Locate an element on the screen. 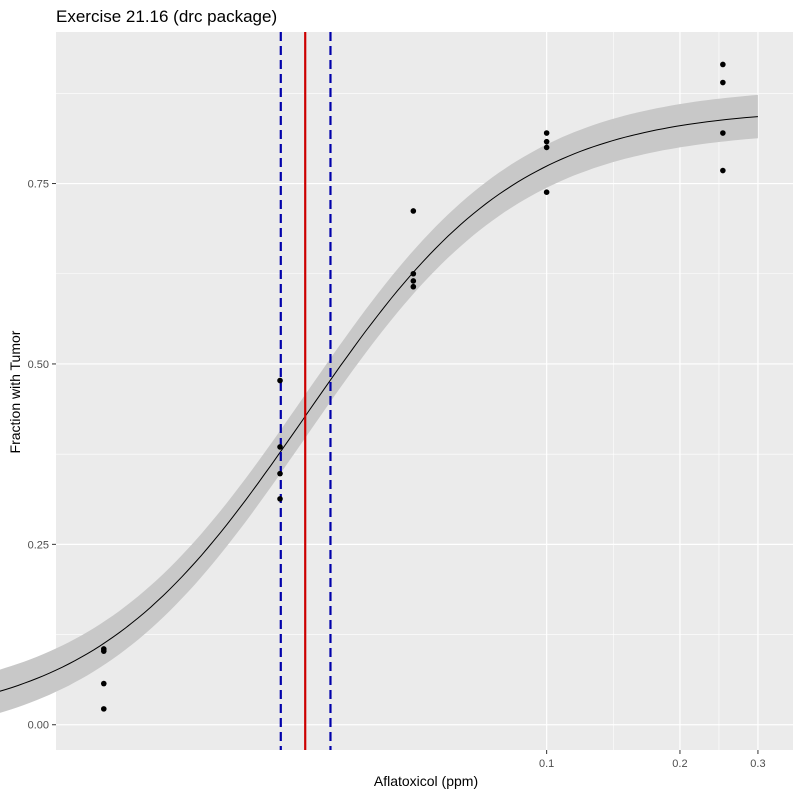 The image size is (801, 796). y-axis-title: Fraction with Tumor is located at coordinates (15, 391).